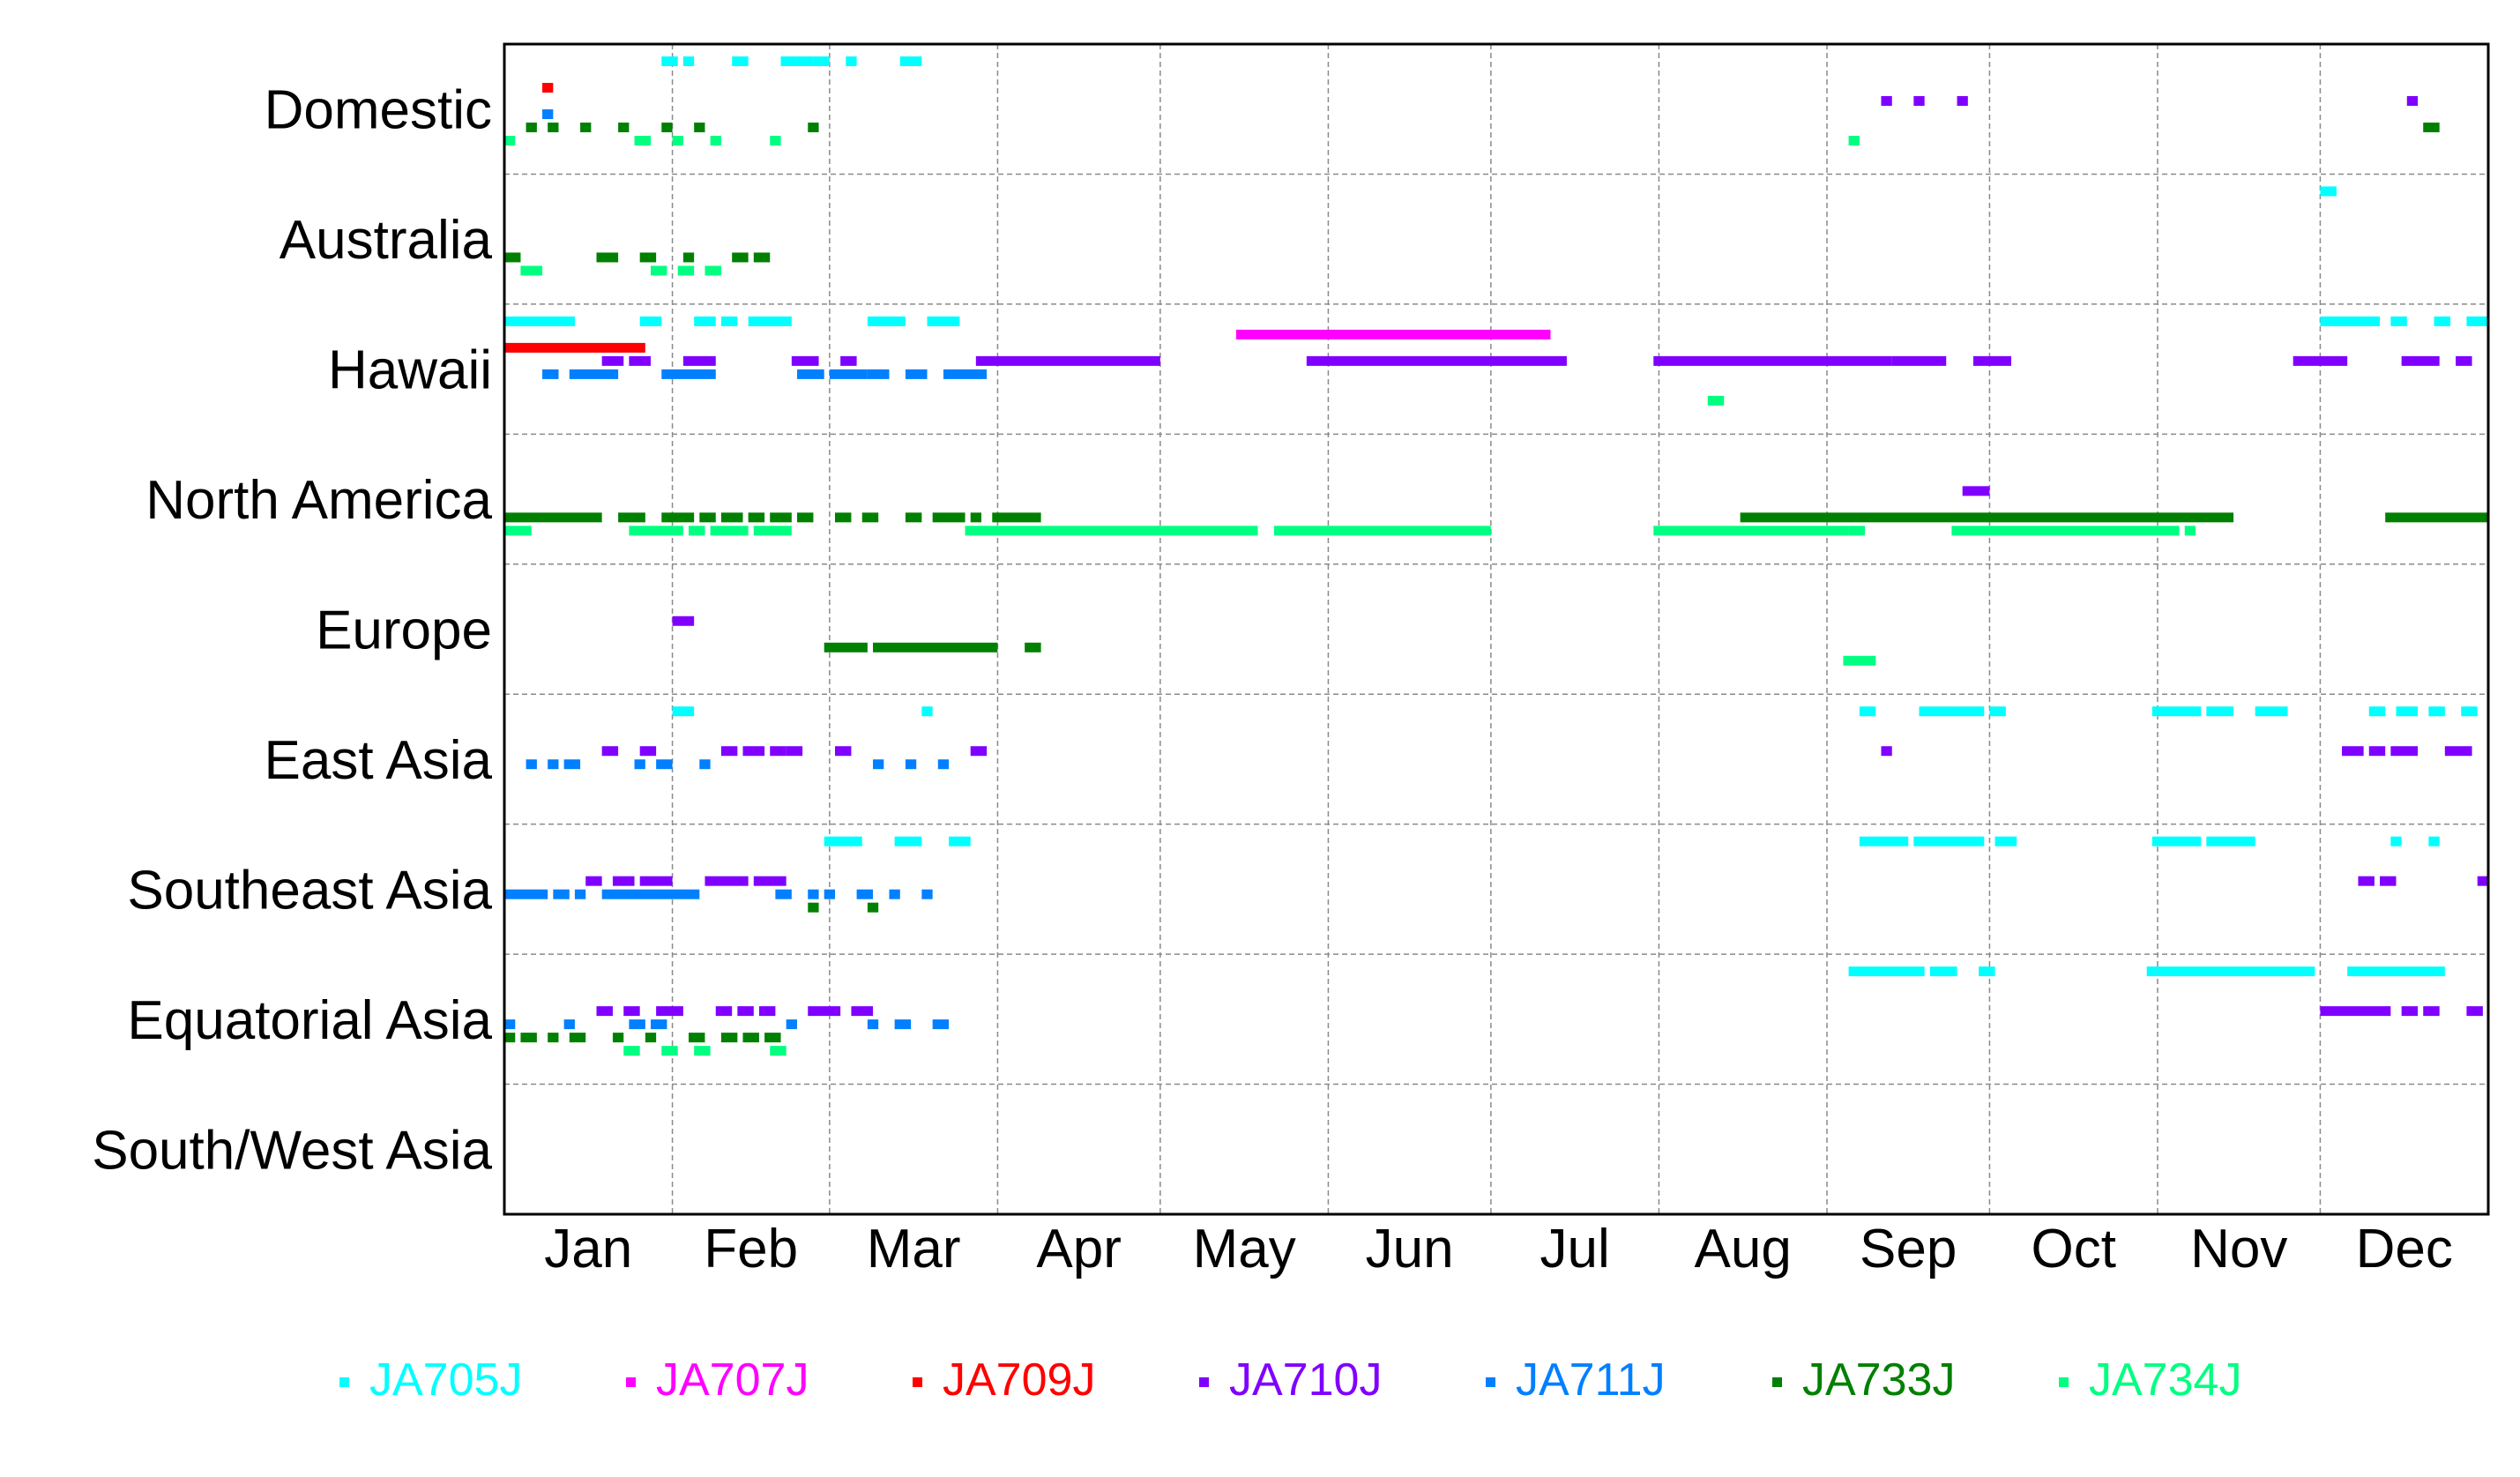  What do you see at coordinates (1410, 1249) in the screenshot?
I see `x-tick-label-jun: Jun` at bounding box center [1410, 1249].